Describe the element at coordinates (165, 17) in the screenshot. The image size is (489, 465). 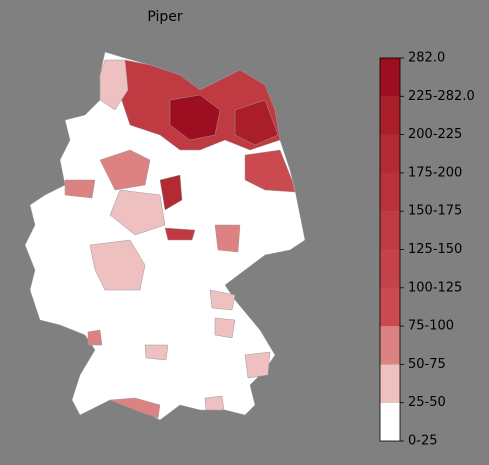
I see `map-title: Piper` at that location.